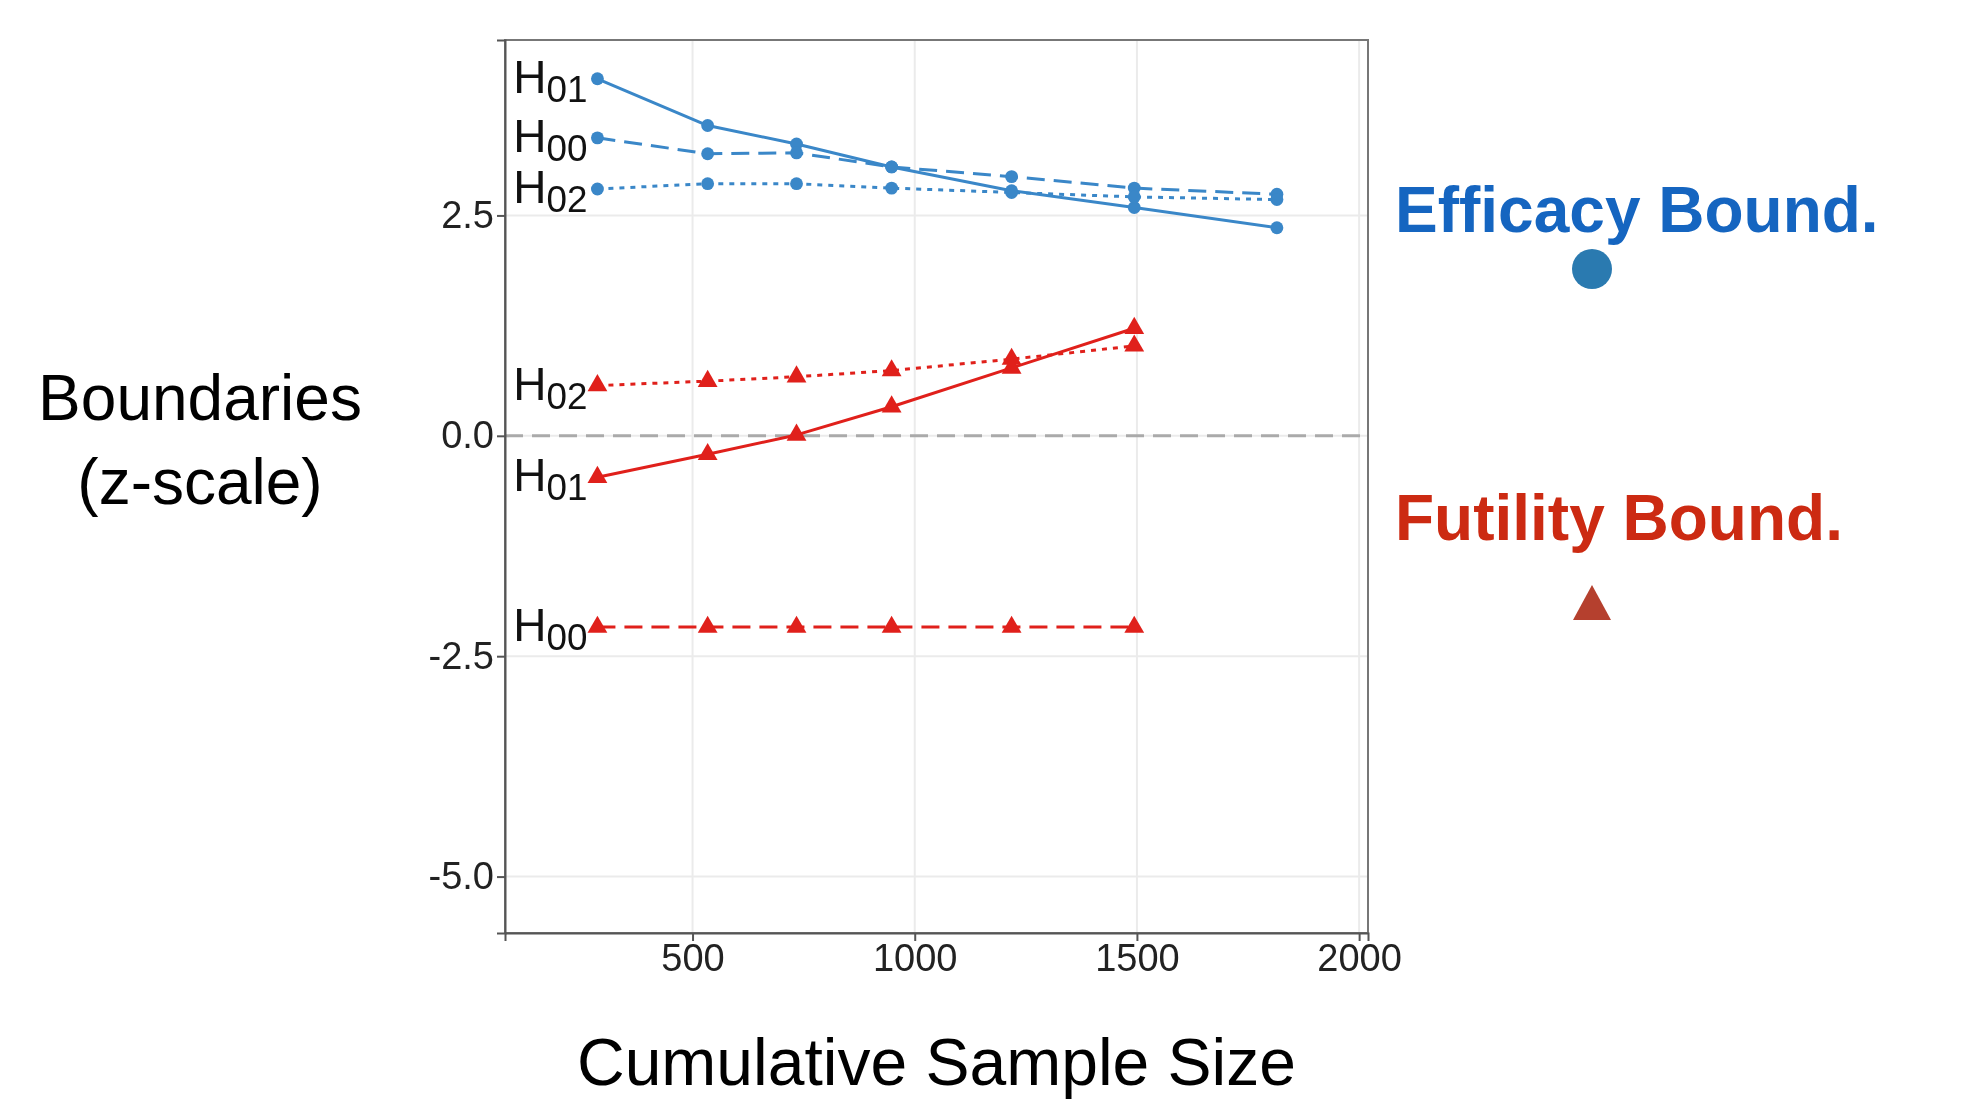  What do you see at coordinates (936, 1062) in the screenshot?
I see `x-axis-title: Cumulative Sample Size` at bounding box center [936, 1062].